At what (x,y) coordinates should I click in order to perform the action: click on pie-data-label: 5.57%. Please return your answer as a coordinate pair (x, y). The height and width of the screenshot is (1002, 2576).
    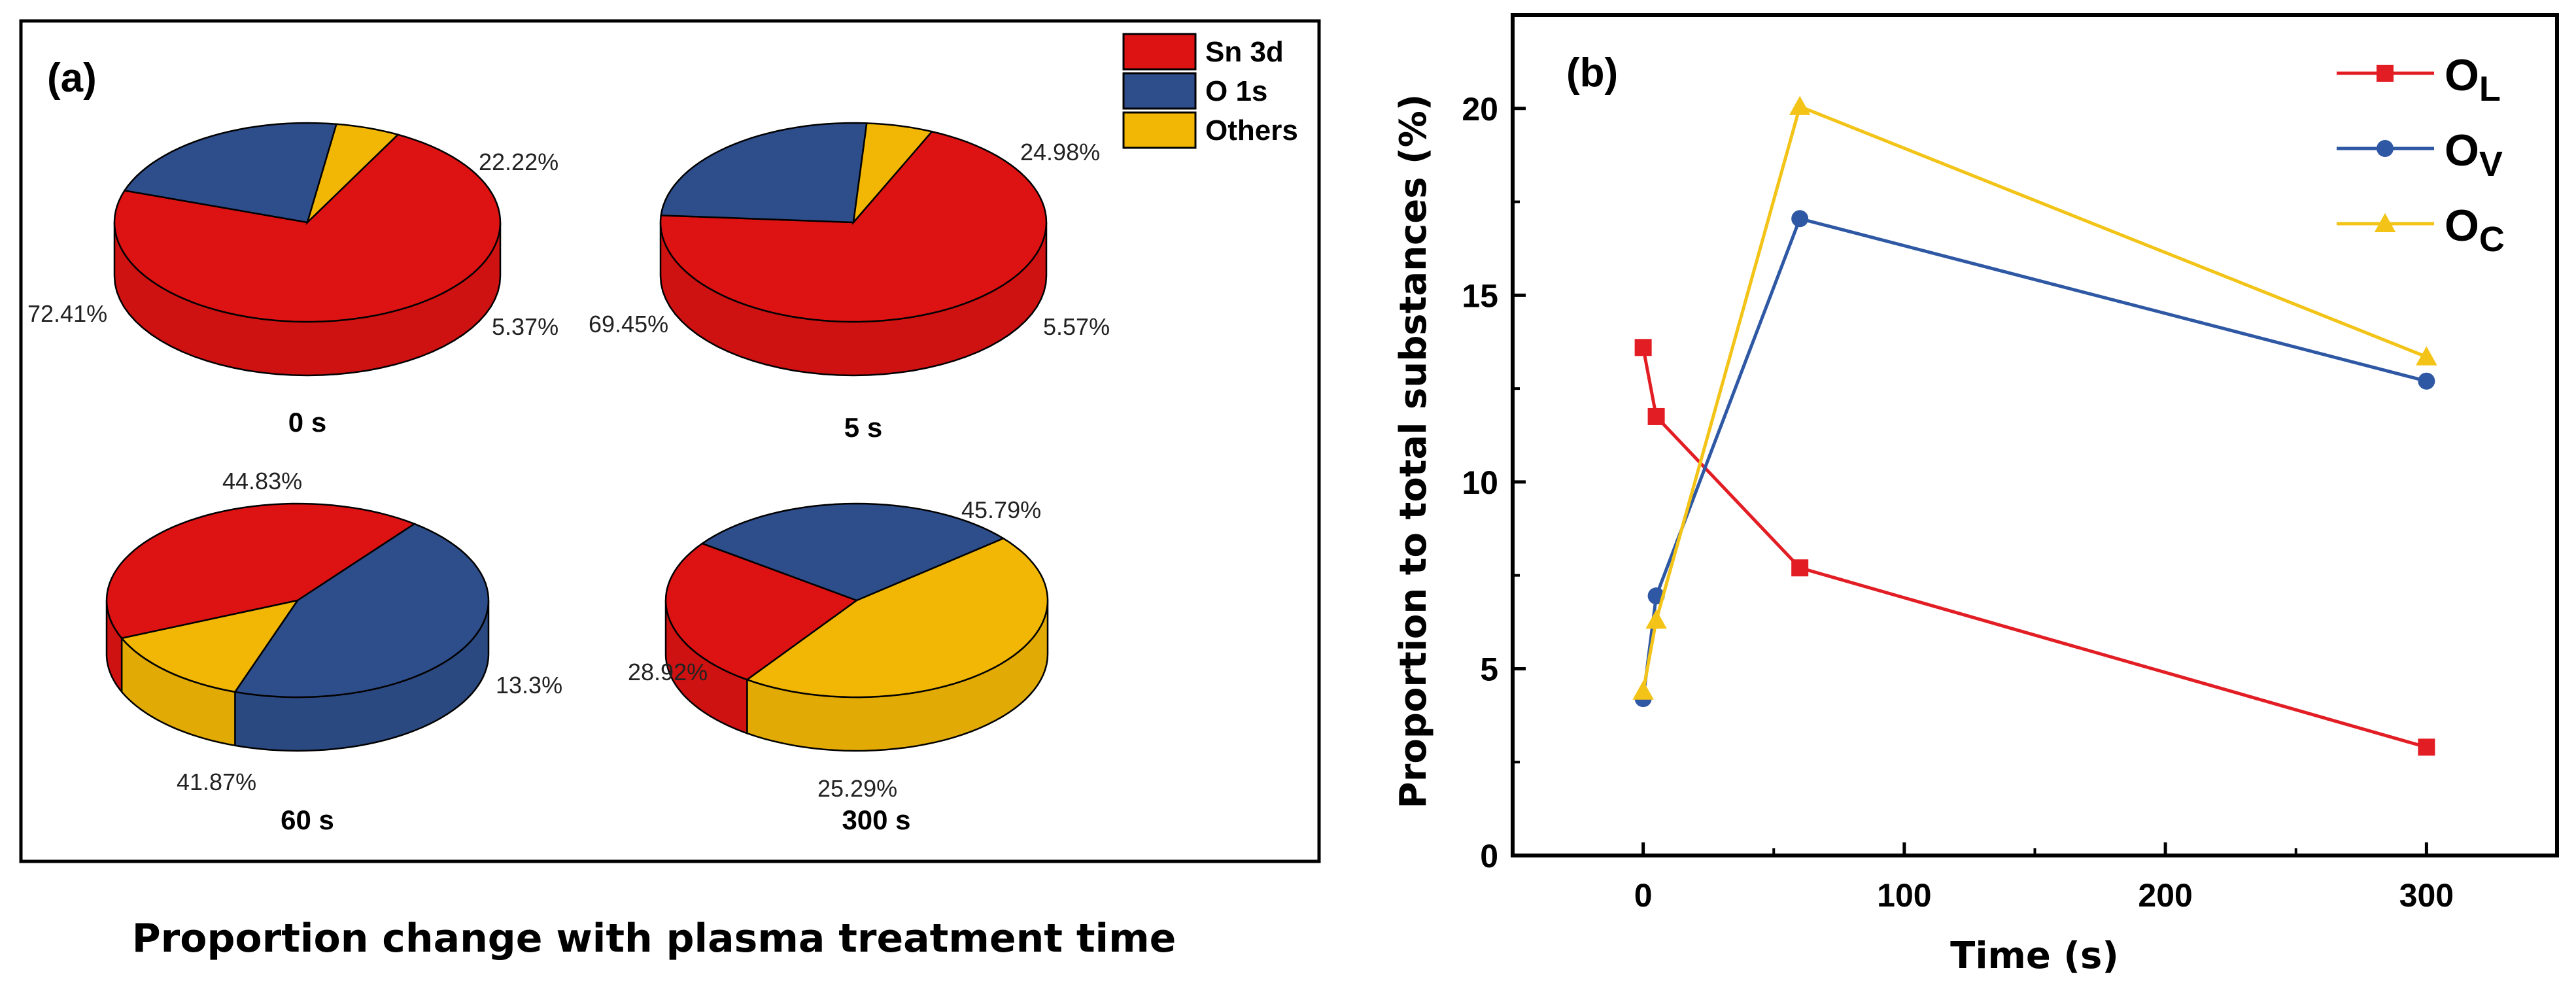
    Looking at the image, I should click on (1077, 326).